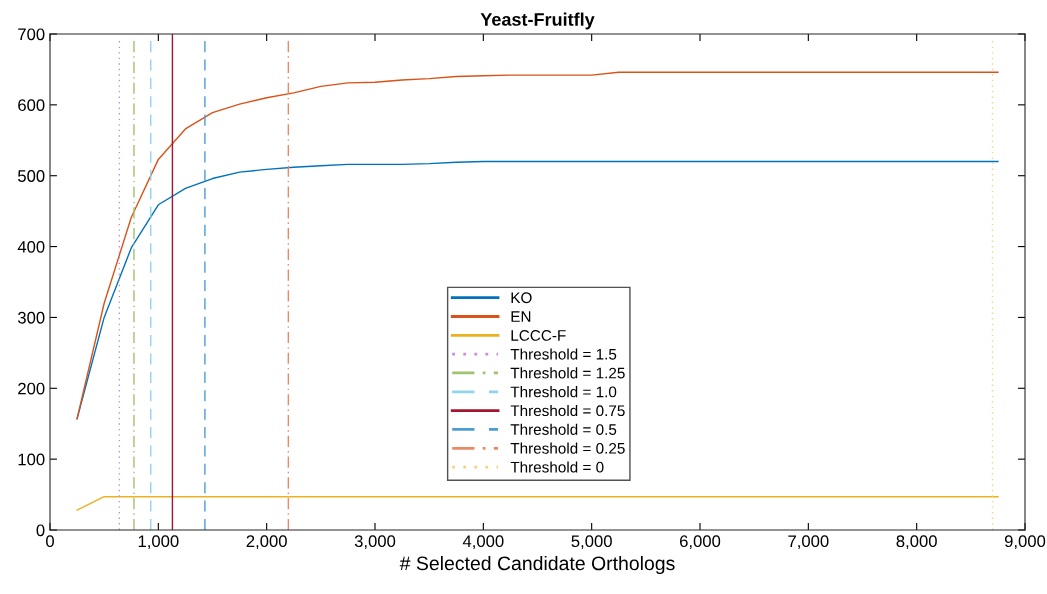 The height and width of the screenshot is (594, 1047). I want to click on y-tick-label: 100, so click(31, 459).